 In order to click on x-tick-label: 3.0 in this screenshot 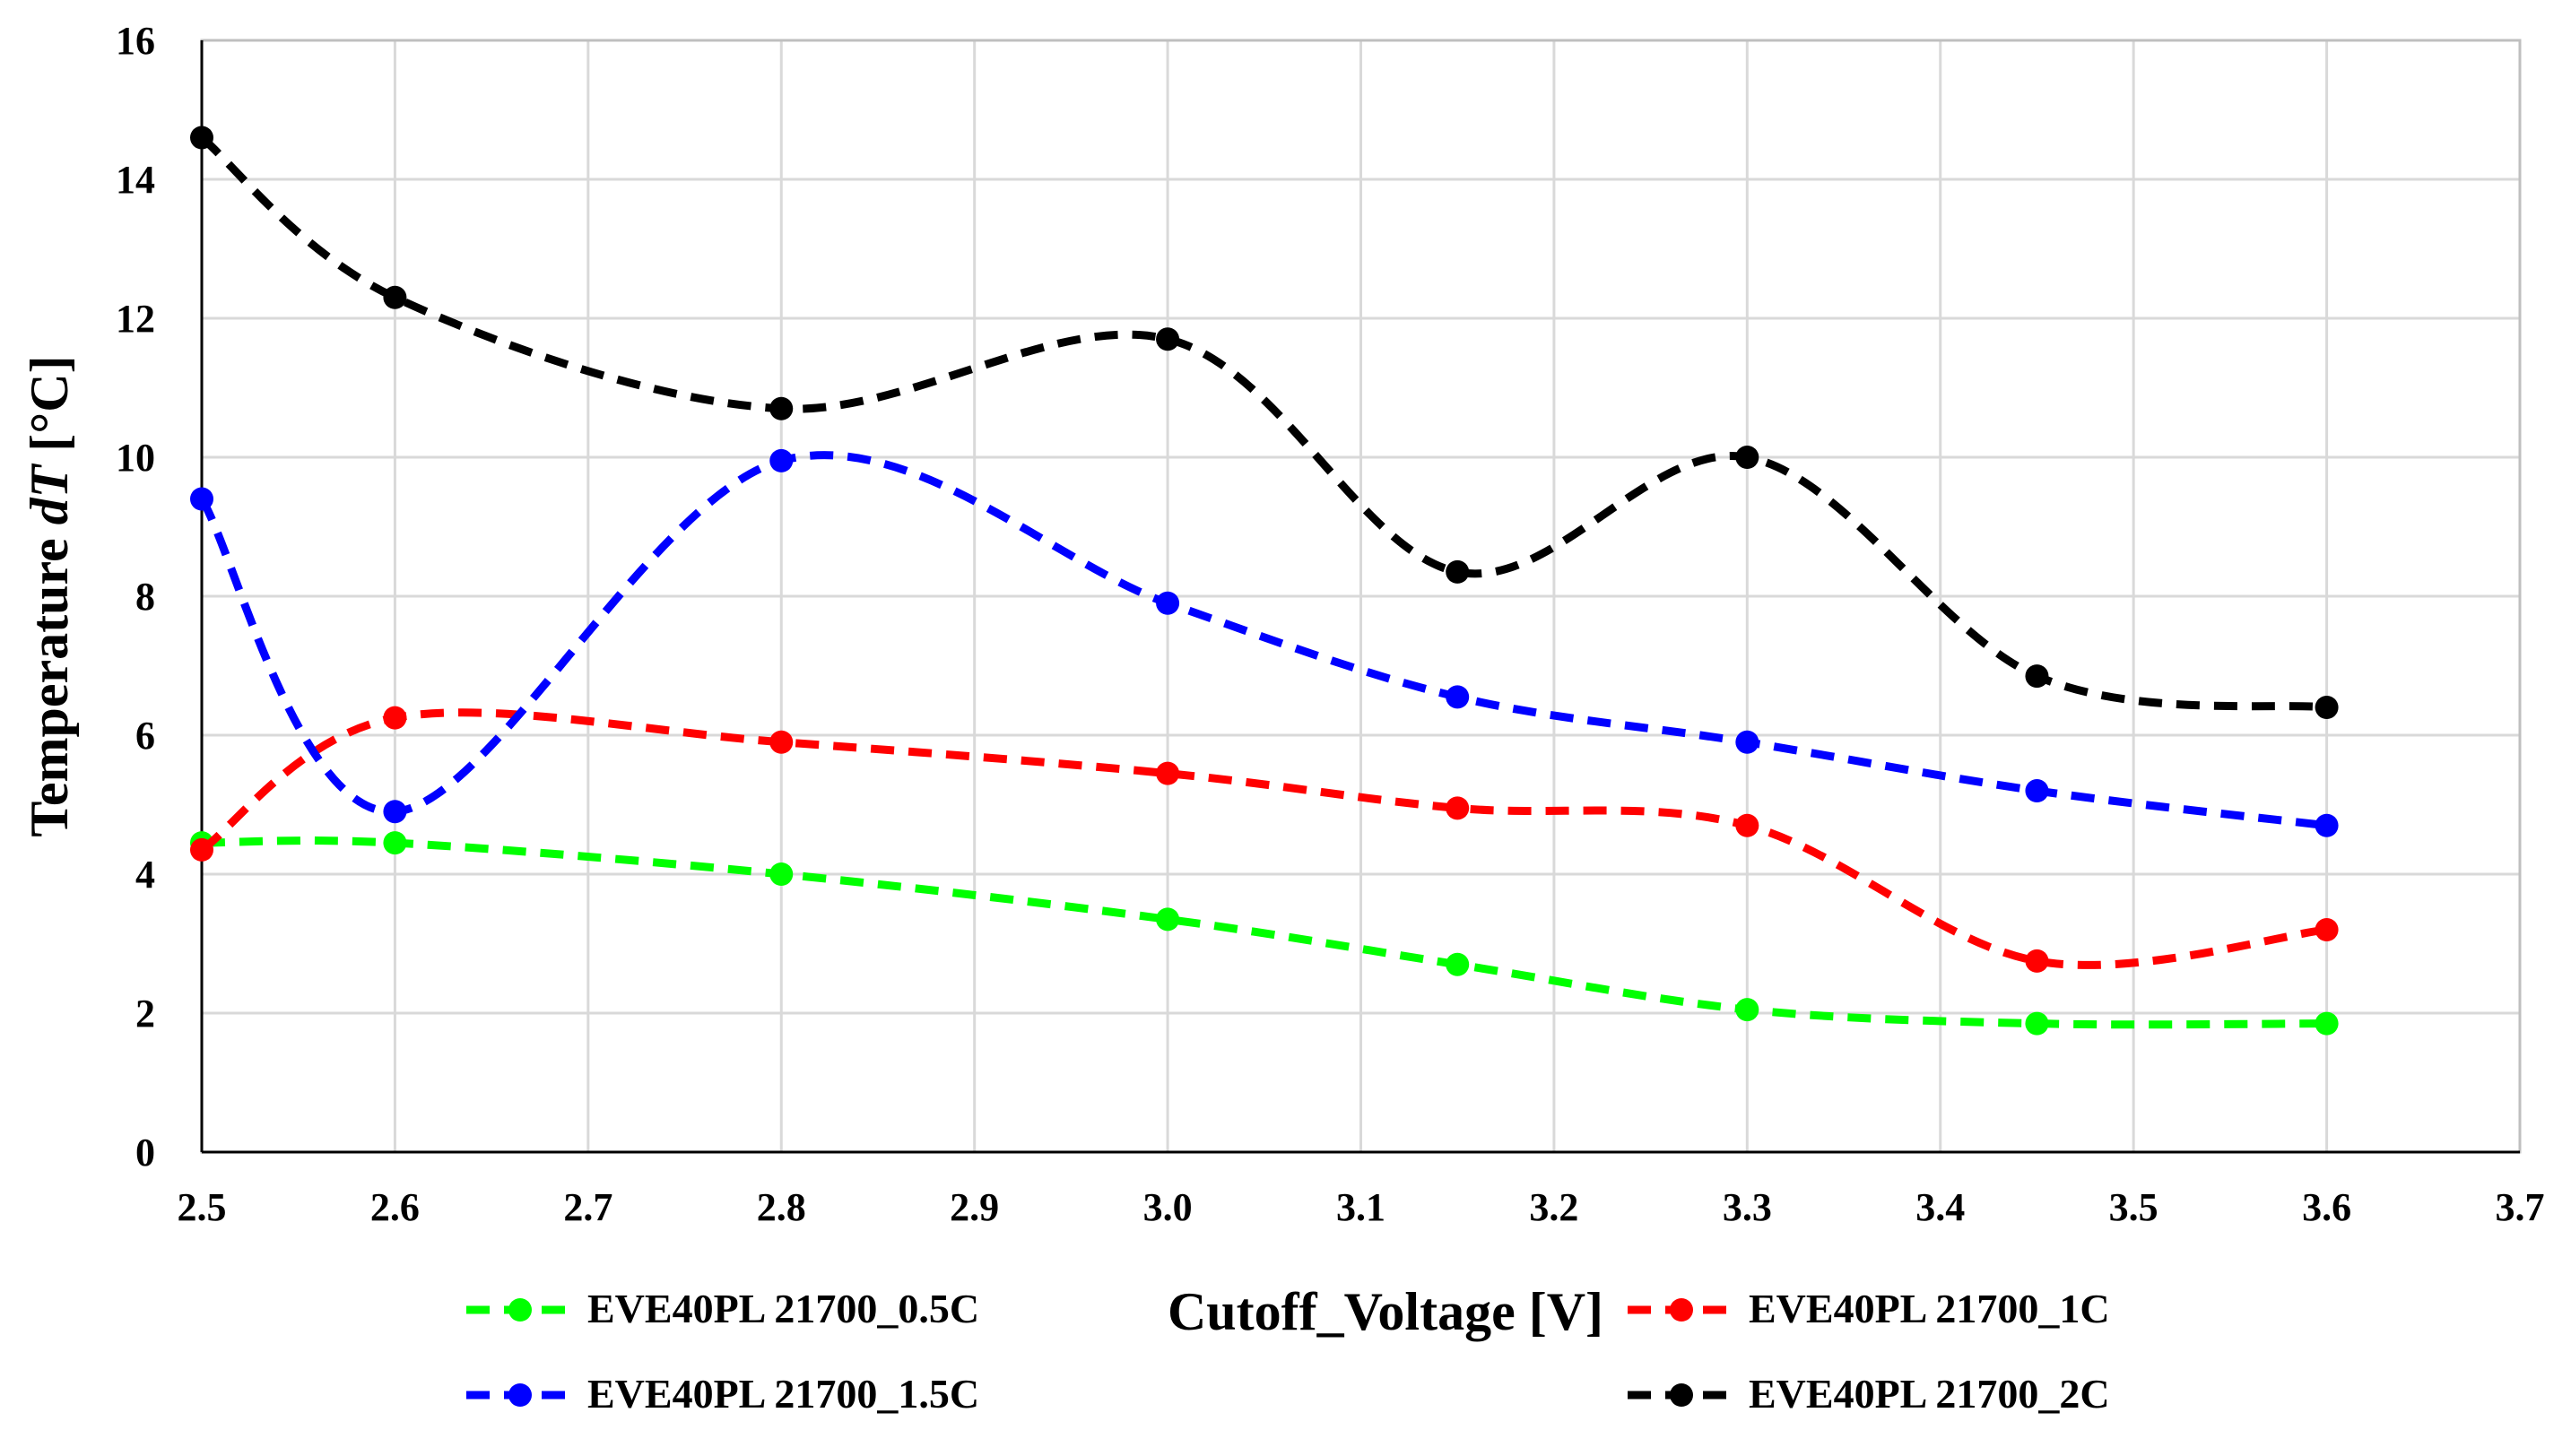, I will do `click(1168, 1207)`.